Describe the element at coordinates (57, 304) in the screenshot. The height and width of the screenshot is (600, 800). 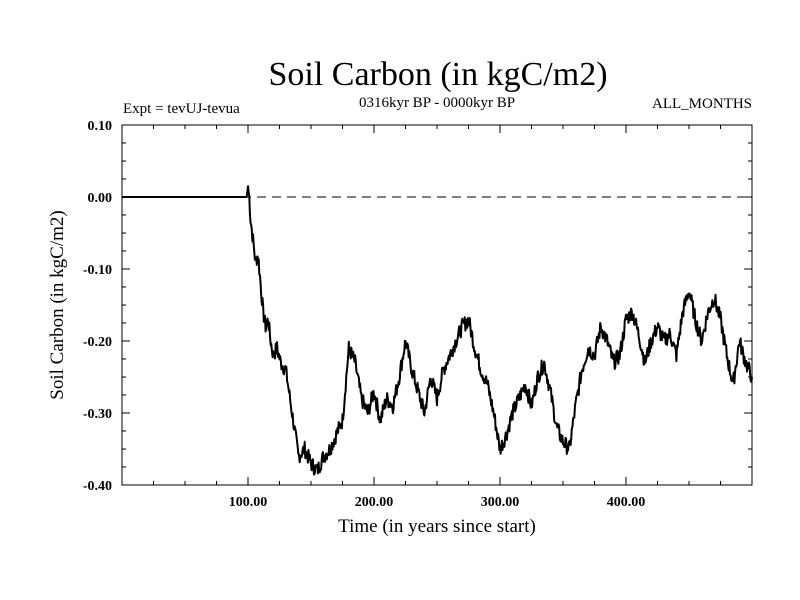
I see `y-axis-label: Soil Carbon (in kgC/m2)` at that location.